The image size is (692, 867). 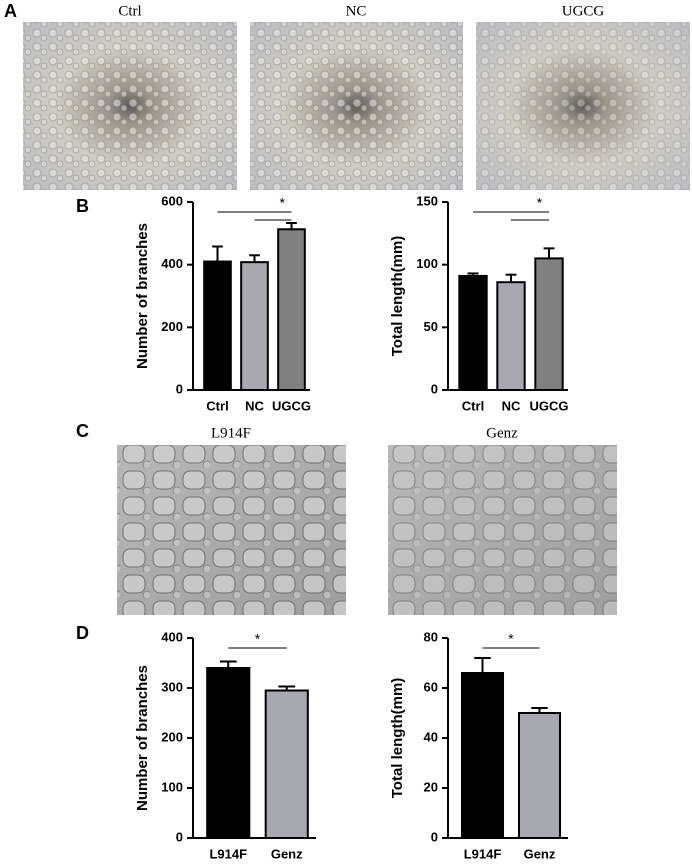 I want to click on y-tick-label: 20, so click(x=431, y=786).